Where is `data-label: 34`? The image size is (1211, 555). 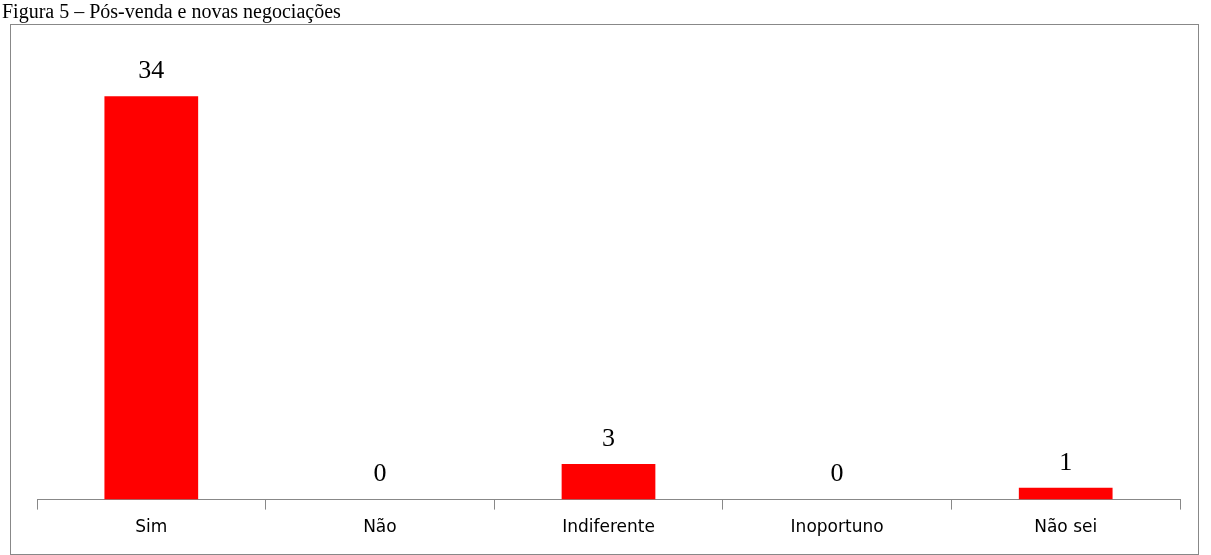 data-label: 34 is located at coordinates (151, 70).